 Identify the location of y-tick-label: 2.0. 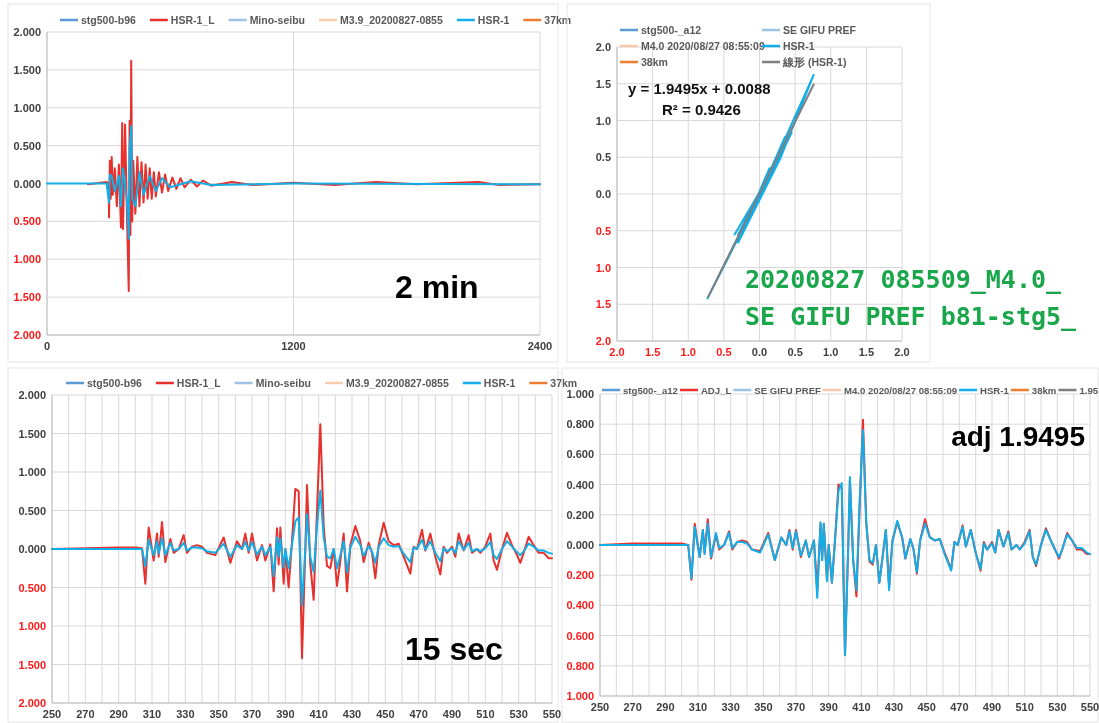
(603, 47).